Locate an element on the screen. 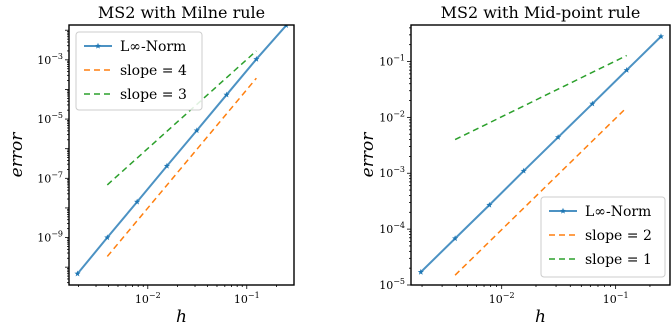  legend: L∞-Norm slope = 4 slope = 3 is located at coordinates (139, 71).